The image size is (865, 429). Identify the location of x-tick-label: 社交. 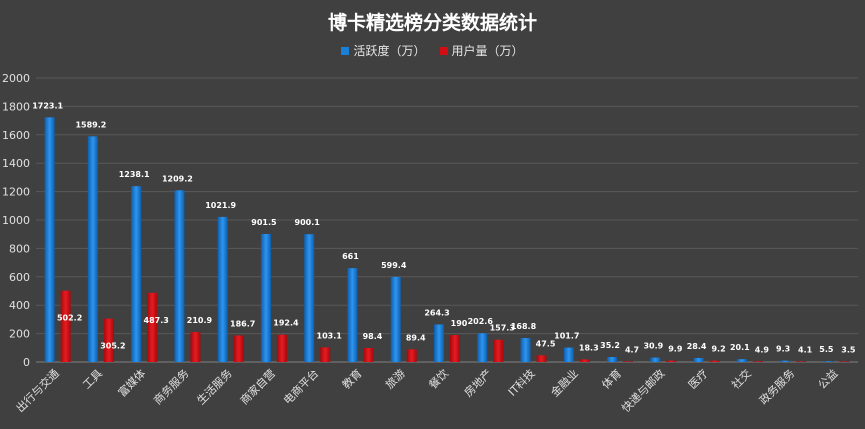
(741, 378).